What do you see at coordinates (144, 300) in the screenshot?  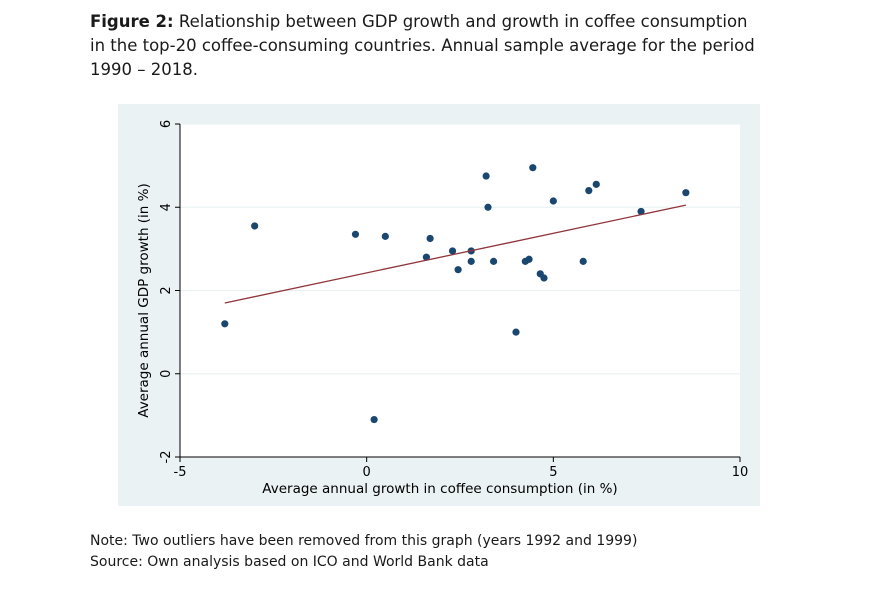 I see `y-axis-title: Average annual GDP growth (in %)` at bounding box center [144, 300].